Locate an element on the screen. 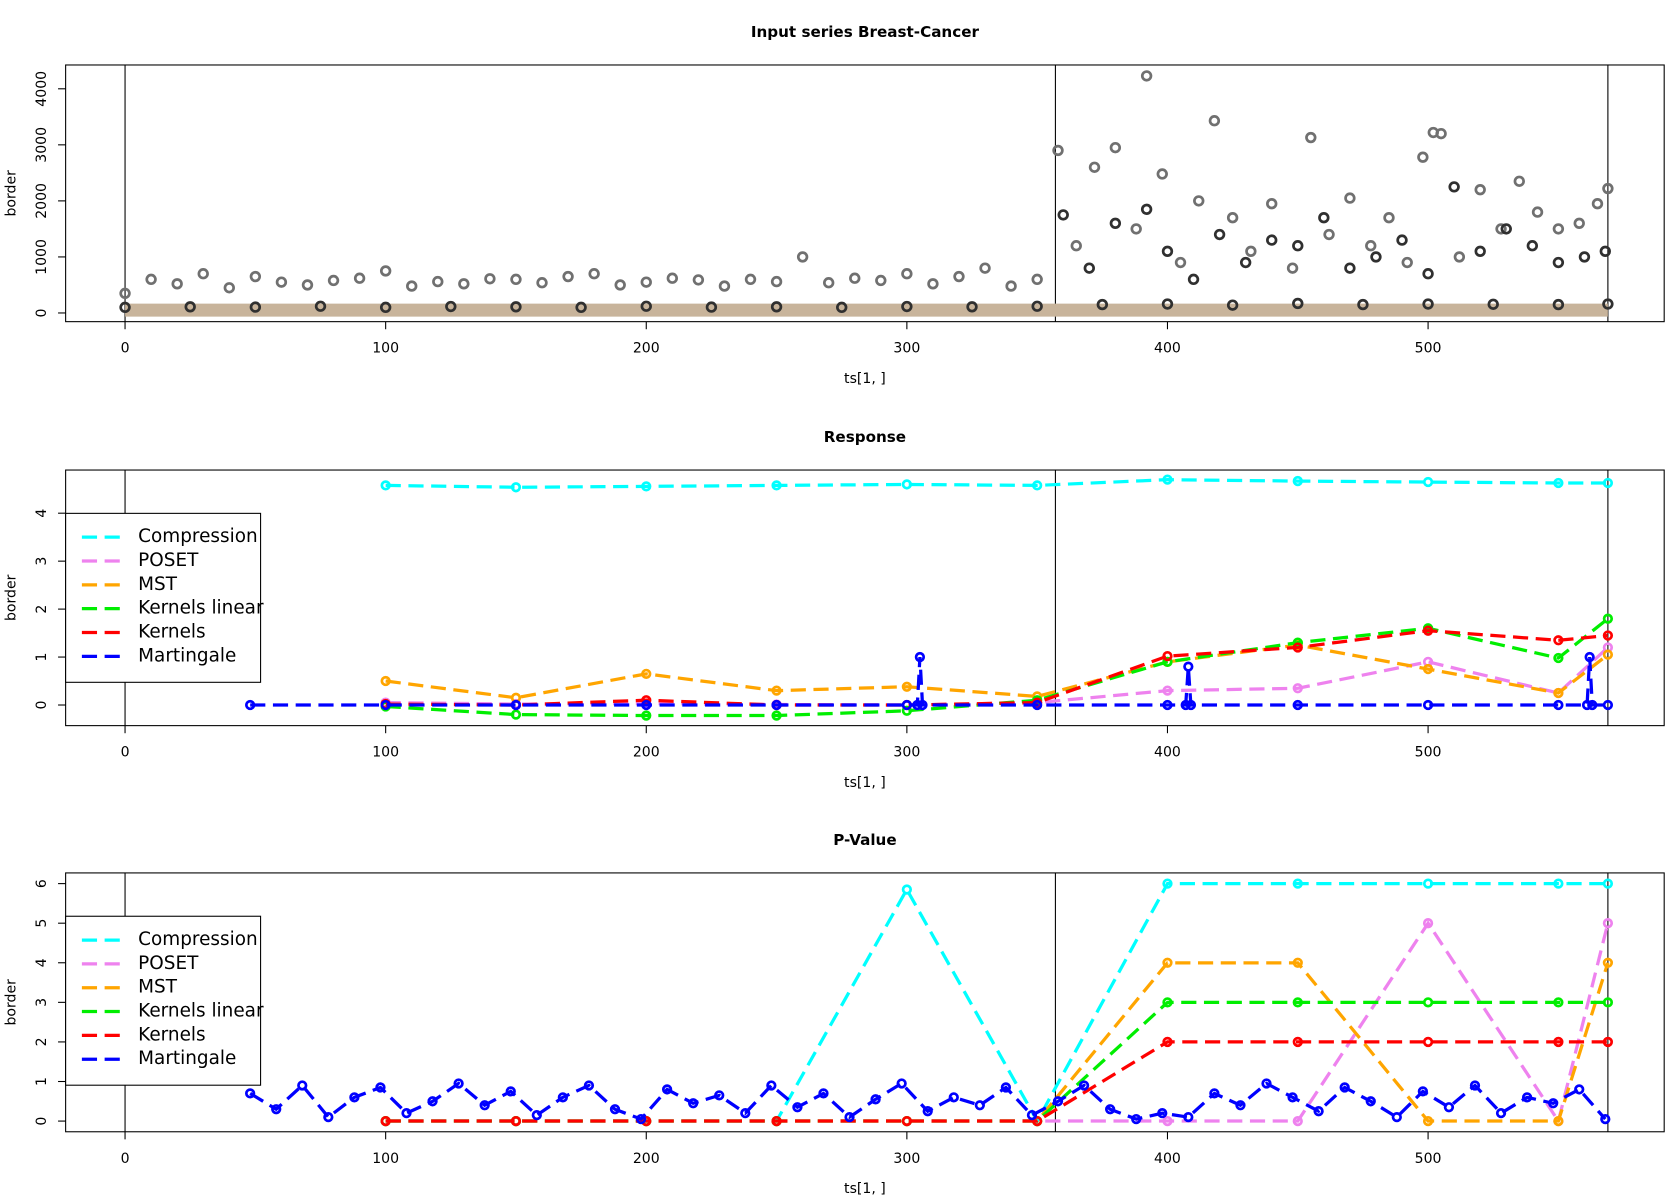  x-tick-label: 0 is located at coordinates (125, 349).